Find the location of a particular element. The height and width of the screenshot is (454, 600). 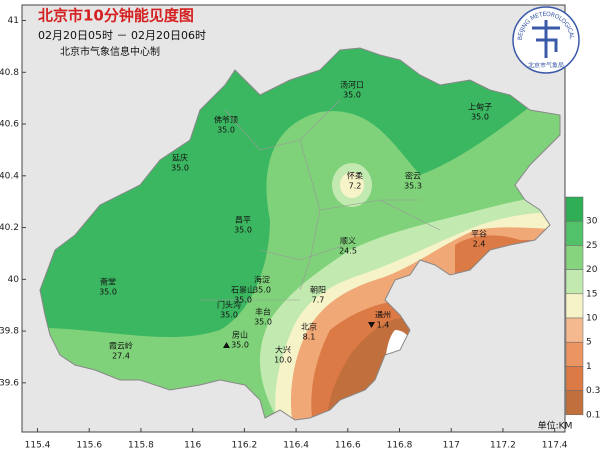

legend-label: 0.3 is located at coordinates (593, 391).